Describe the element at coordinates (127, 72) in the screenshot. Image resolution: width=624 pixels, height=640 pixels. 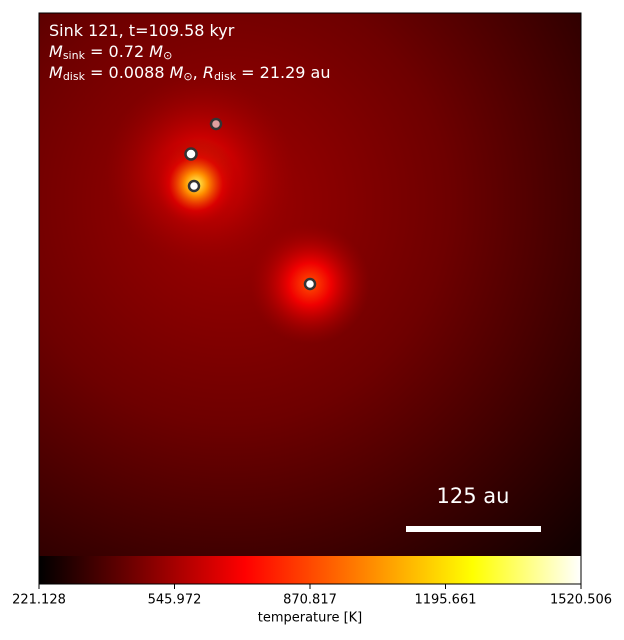
I see `title-part: = 0.0088` at that location.